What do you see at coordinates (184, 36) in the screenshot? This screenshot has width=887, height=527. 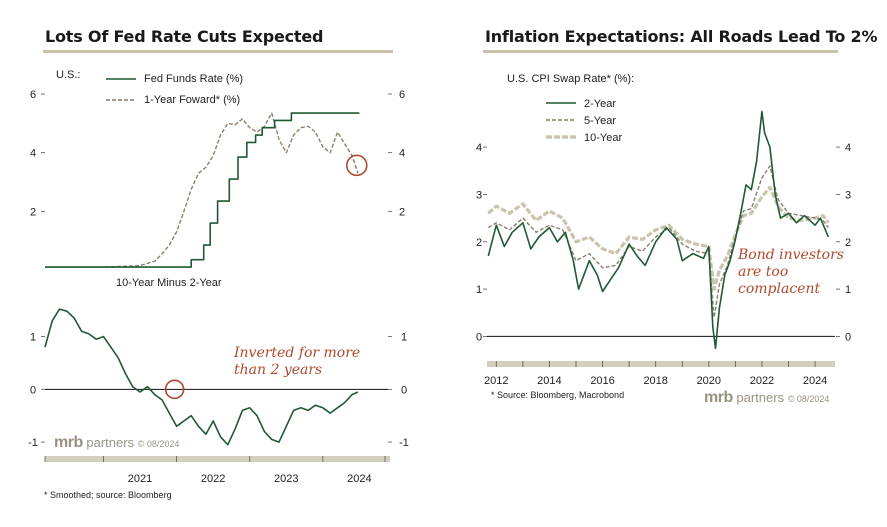 I see `left-panel-title: Lots Of Fed Rate Cuts Expected` at bounding box center [184, 36].